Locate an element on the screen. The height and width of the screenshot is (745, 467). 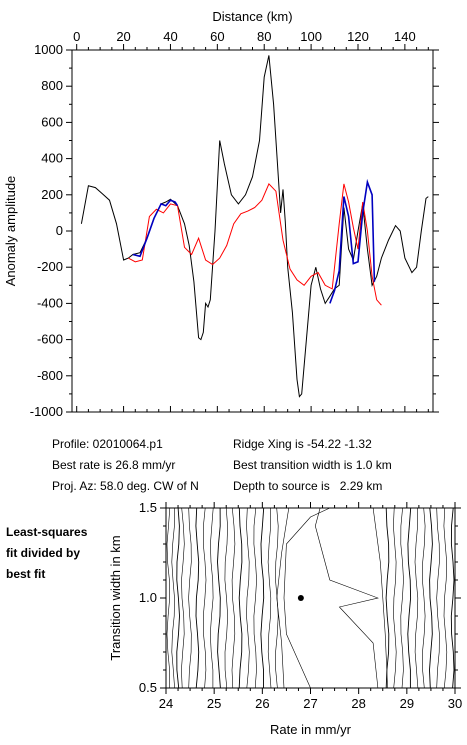
misfit-note: Least-squares fit divided by best fit is located at coordinates (46, 553).